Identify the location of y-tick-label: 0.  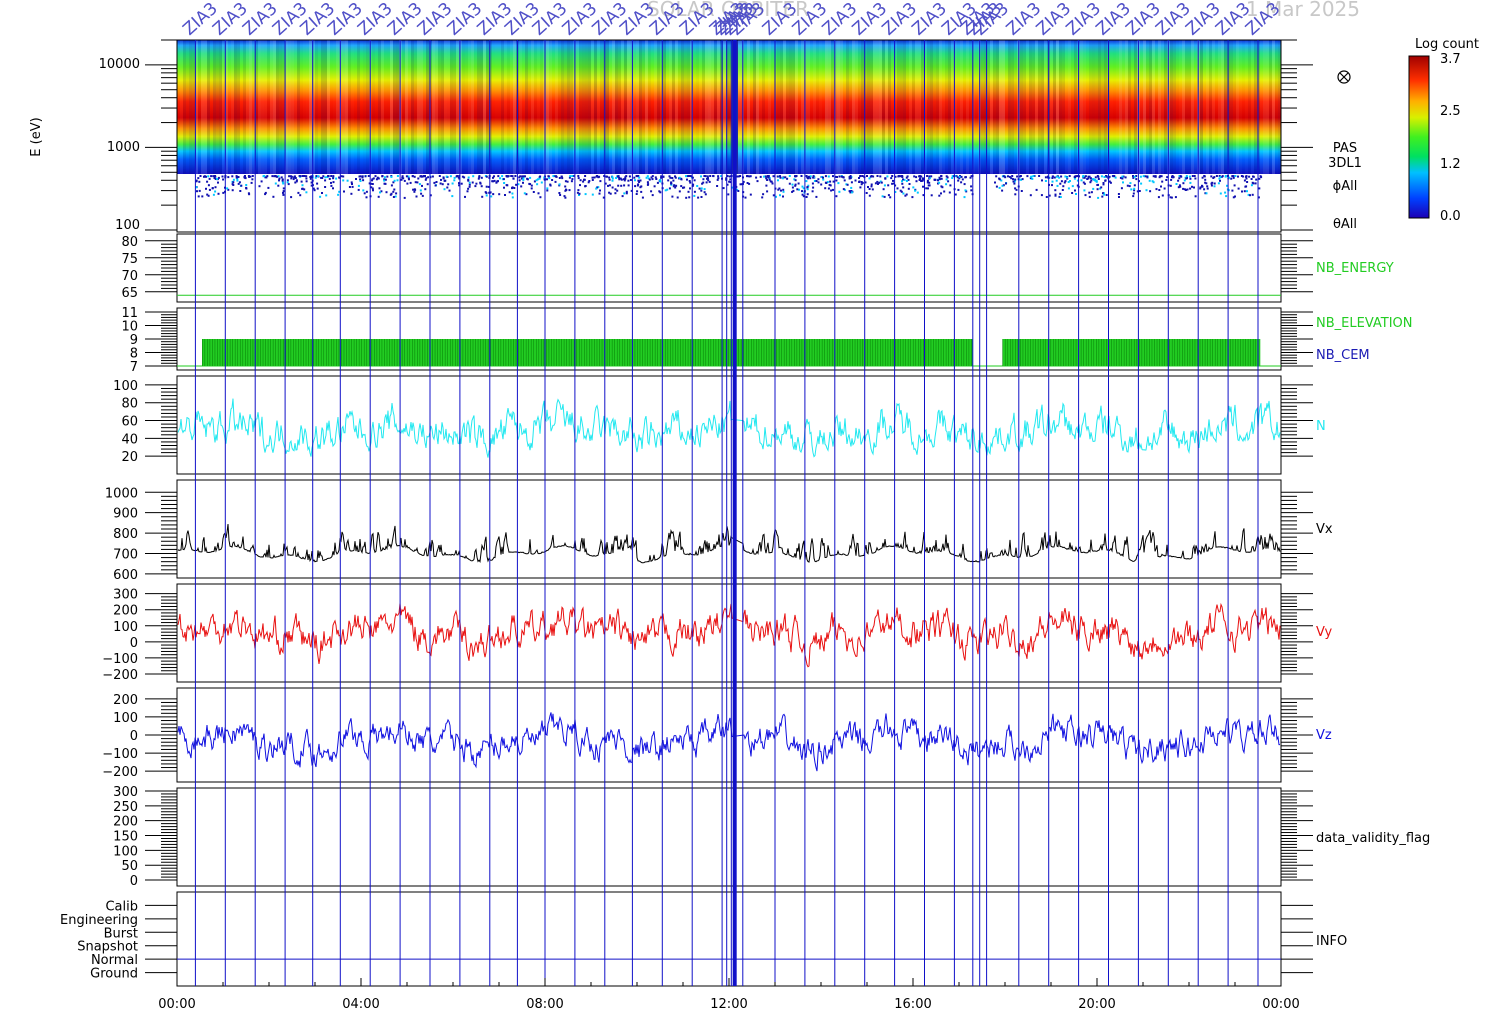
(134, 881).